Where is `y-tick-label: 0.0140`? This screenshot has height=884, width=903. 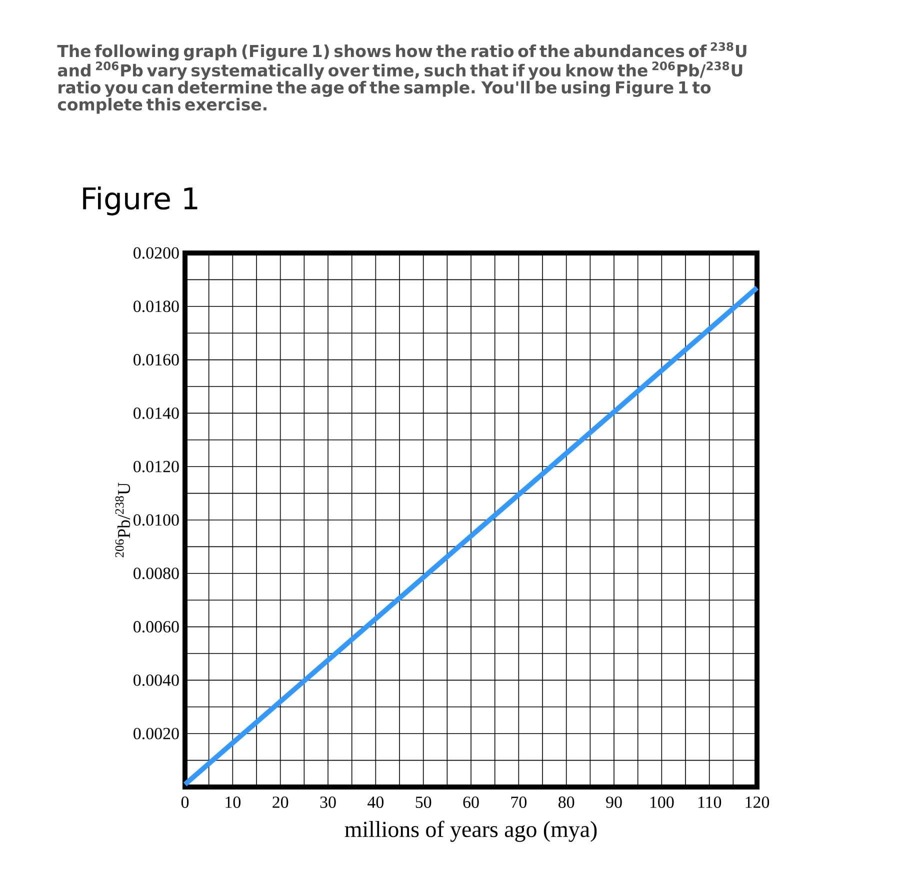
y-tick-label: 0.0140 is located at coordinates (156, 413).